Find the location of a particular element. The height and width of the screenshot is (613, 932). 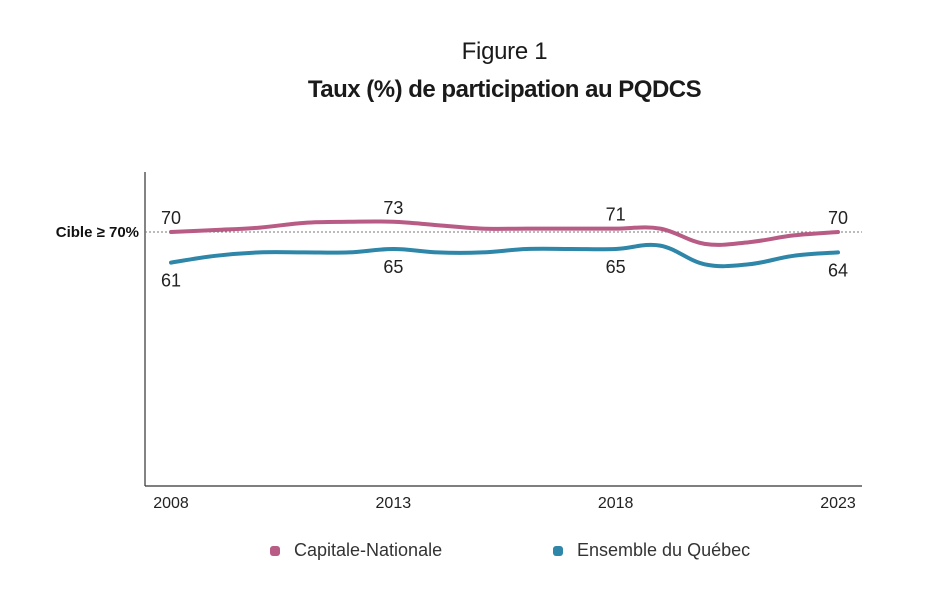

x-tick-labels: 2008 2013 2018 2023 is located at coordinates (504, 503).